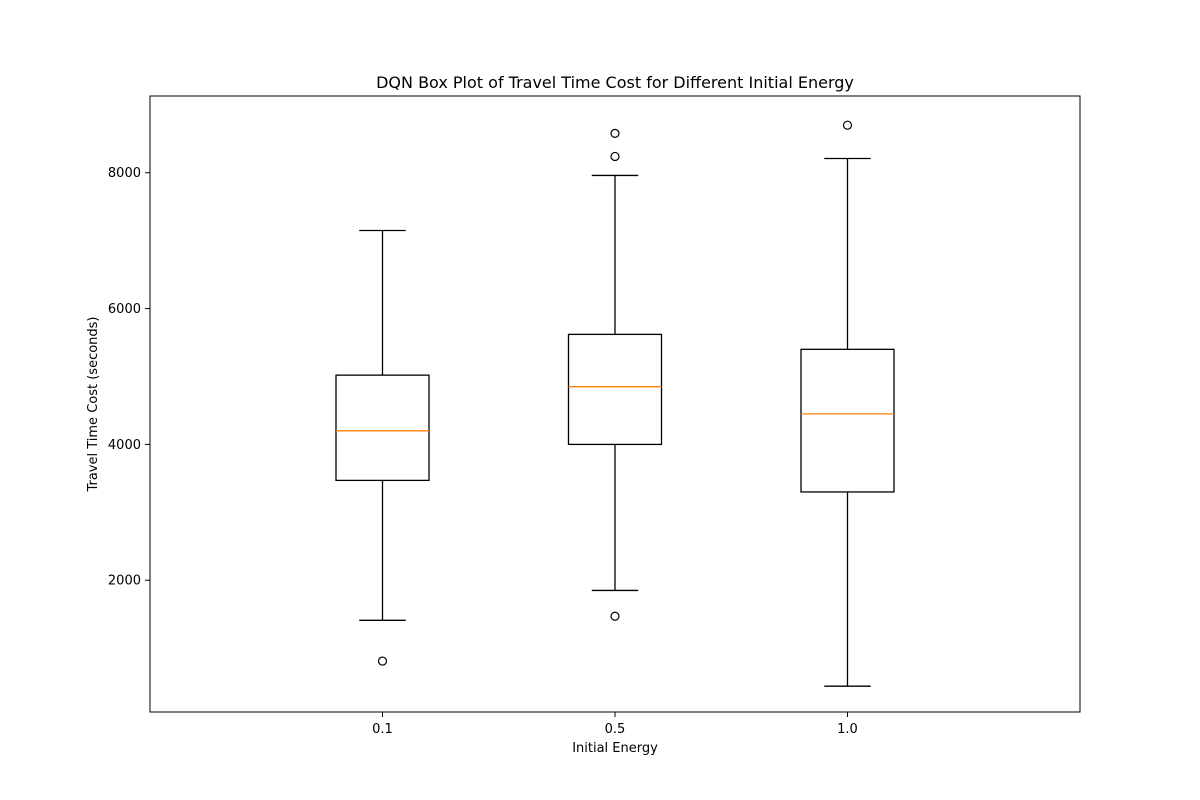  Describe the element at coordinates (382, 729) in the screenshot. I see `x-tick-label: 0.1` at that location.